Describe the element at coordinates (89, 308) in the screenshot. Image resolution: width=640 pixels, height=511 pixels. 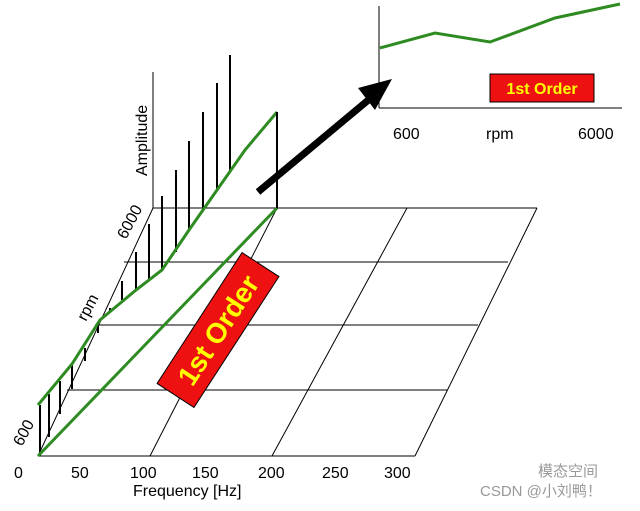
I see `y-axis-title: rpm` at that location.